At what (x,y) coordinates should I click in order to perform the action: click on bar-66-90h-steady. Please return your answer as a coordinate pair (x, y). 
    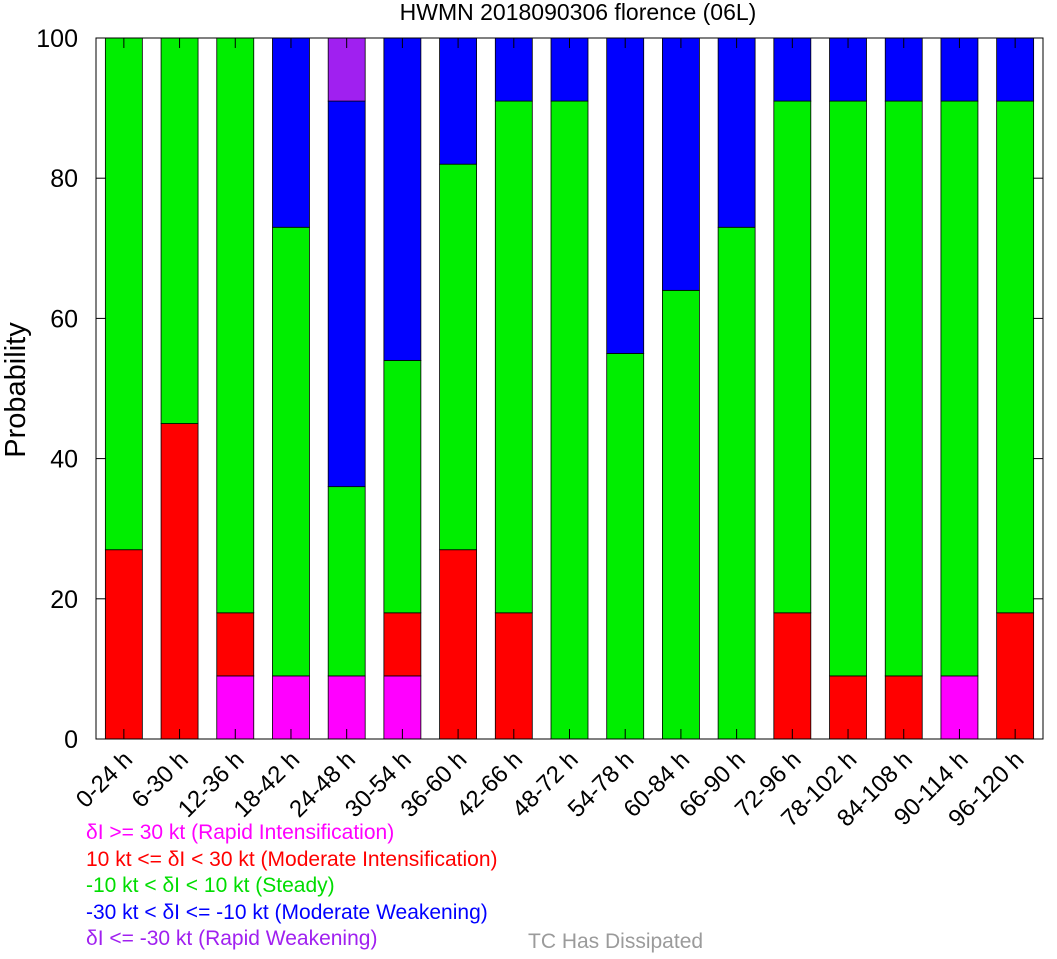
    Looking at the image, I should click on (736, 483).